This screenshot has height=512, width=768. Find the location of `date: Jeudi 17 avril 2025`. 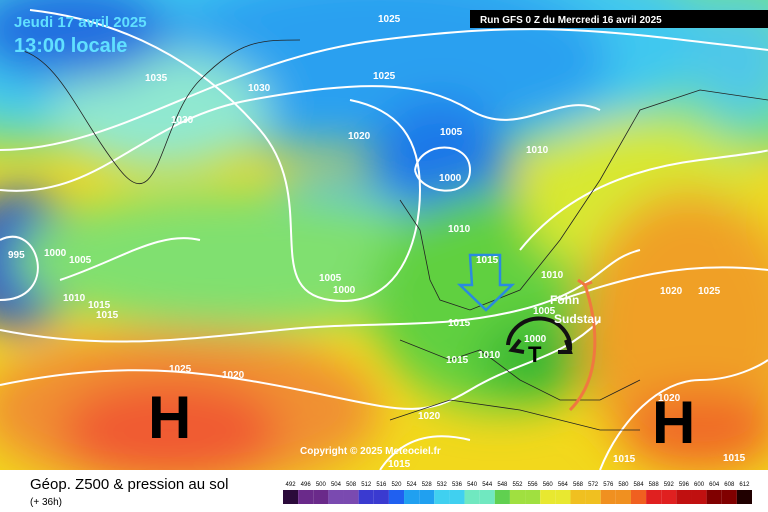

date: Jeudi 17 avril 2025 is located at coordinates (80, 22).